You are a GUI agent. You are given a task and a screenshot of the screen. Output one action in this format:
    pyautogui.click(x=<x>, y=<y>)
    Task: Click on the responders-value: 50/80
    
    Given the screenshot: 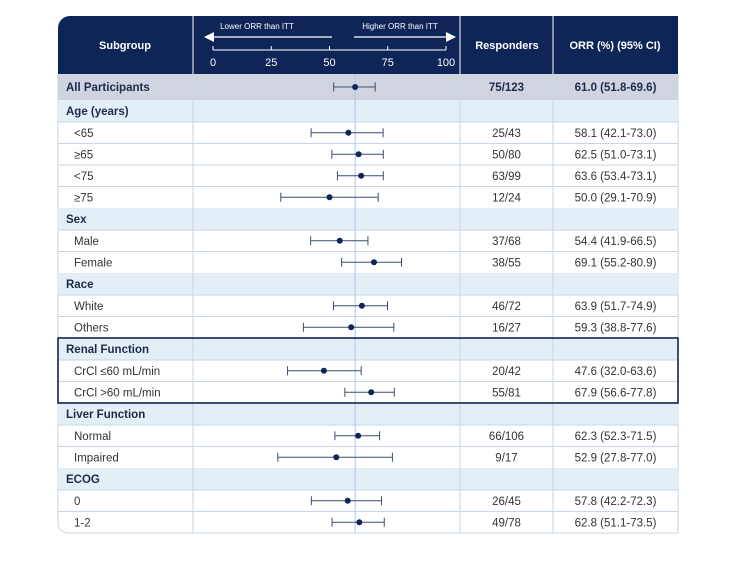 What is the action you would take?
    pyautogui.click(x=506, y=155)
    